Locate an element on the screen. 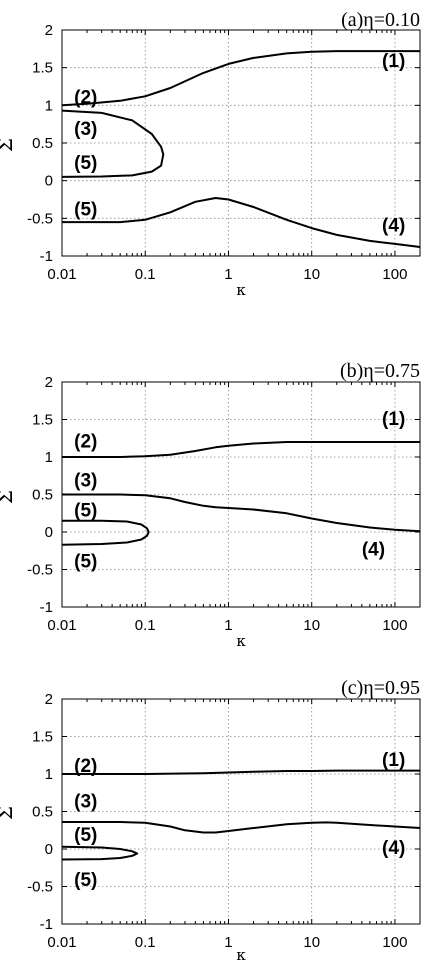  y-tick-label-c: -0.5 is located at coordinates (40, 887).